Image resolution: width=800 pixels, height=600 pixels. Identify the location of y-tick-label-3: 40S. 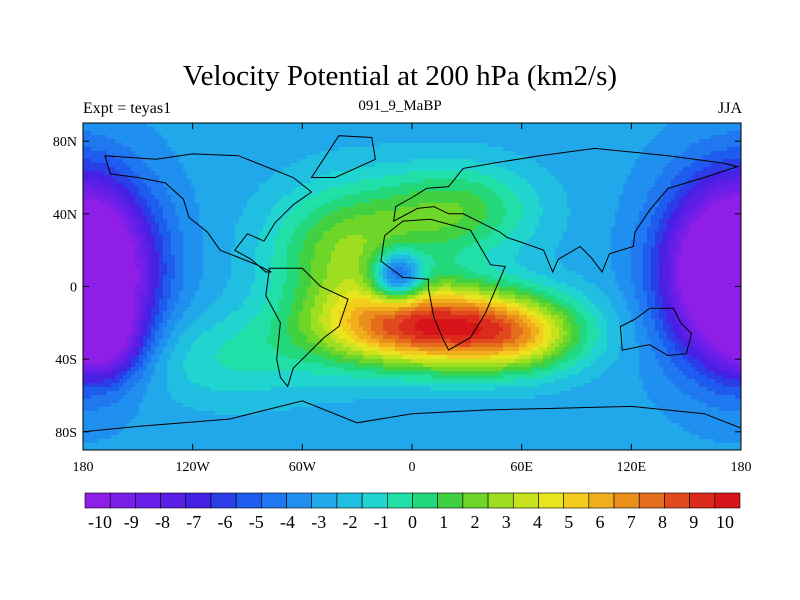
(66, 360).